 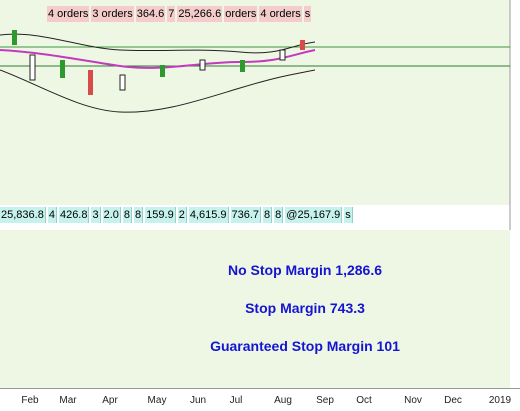 What do you see at coordinates (111, 215) in the screenshot?
I see `strip-value: 2.0` at bounding box center [111, 215].